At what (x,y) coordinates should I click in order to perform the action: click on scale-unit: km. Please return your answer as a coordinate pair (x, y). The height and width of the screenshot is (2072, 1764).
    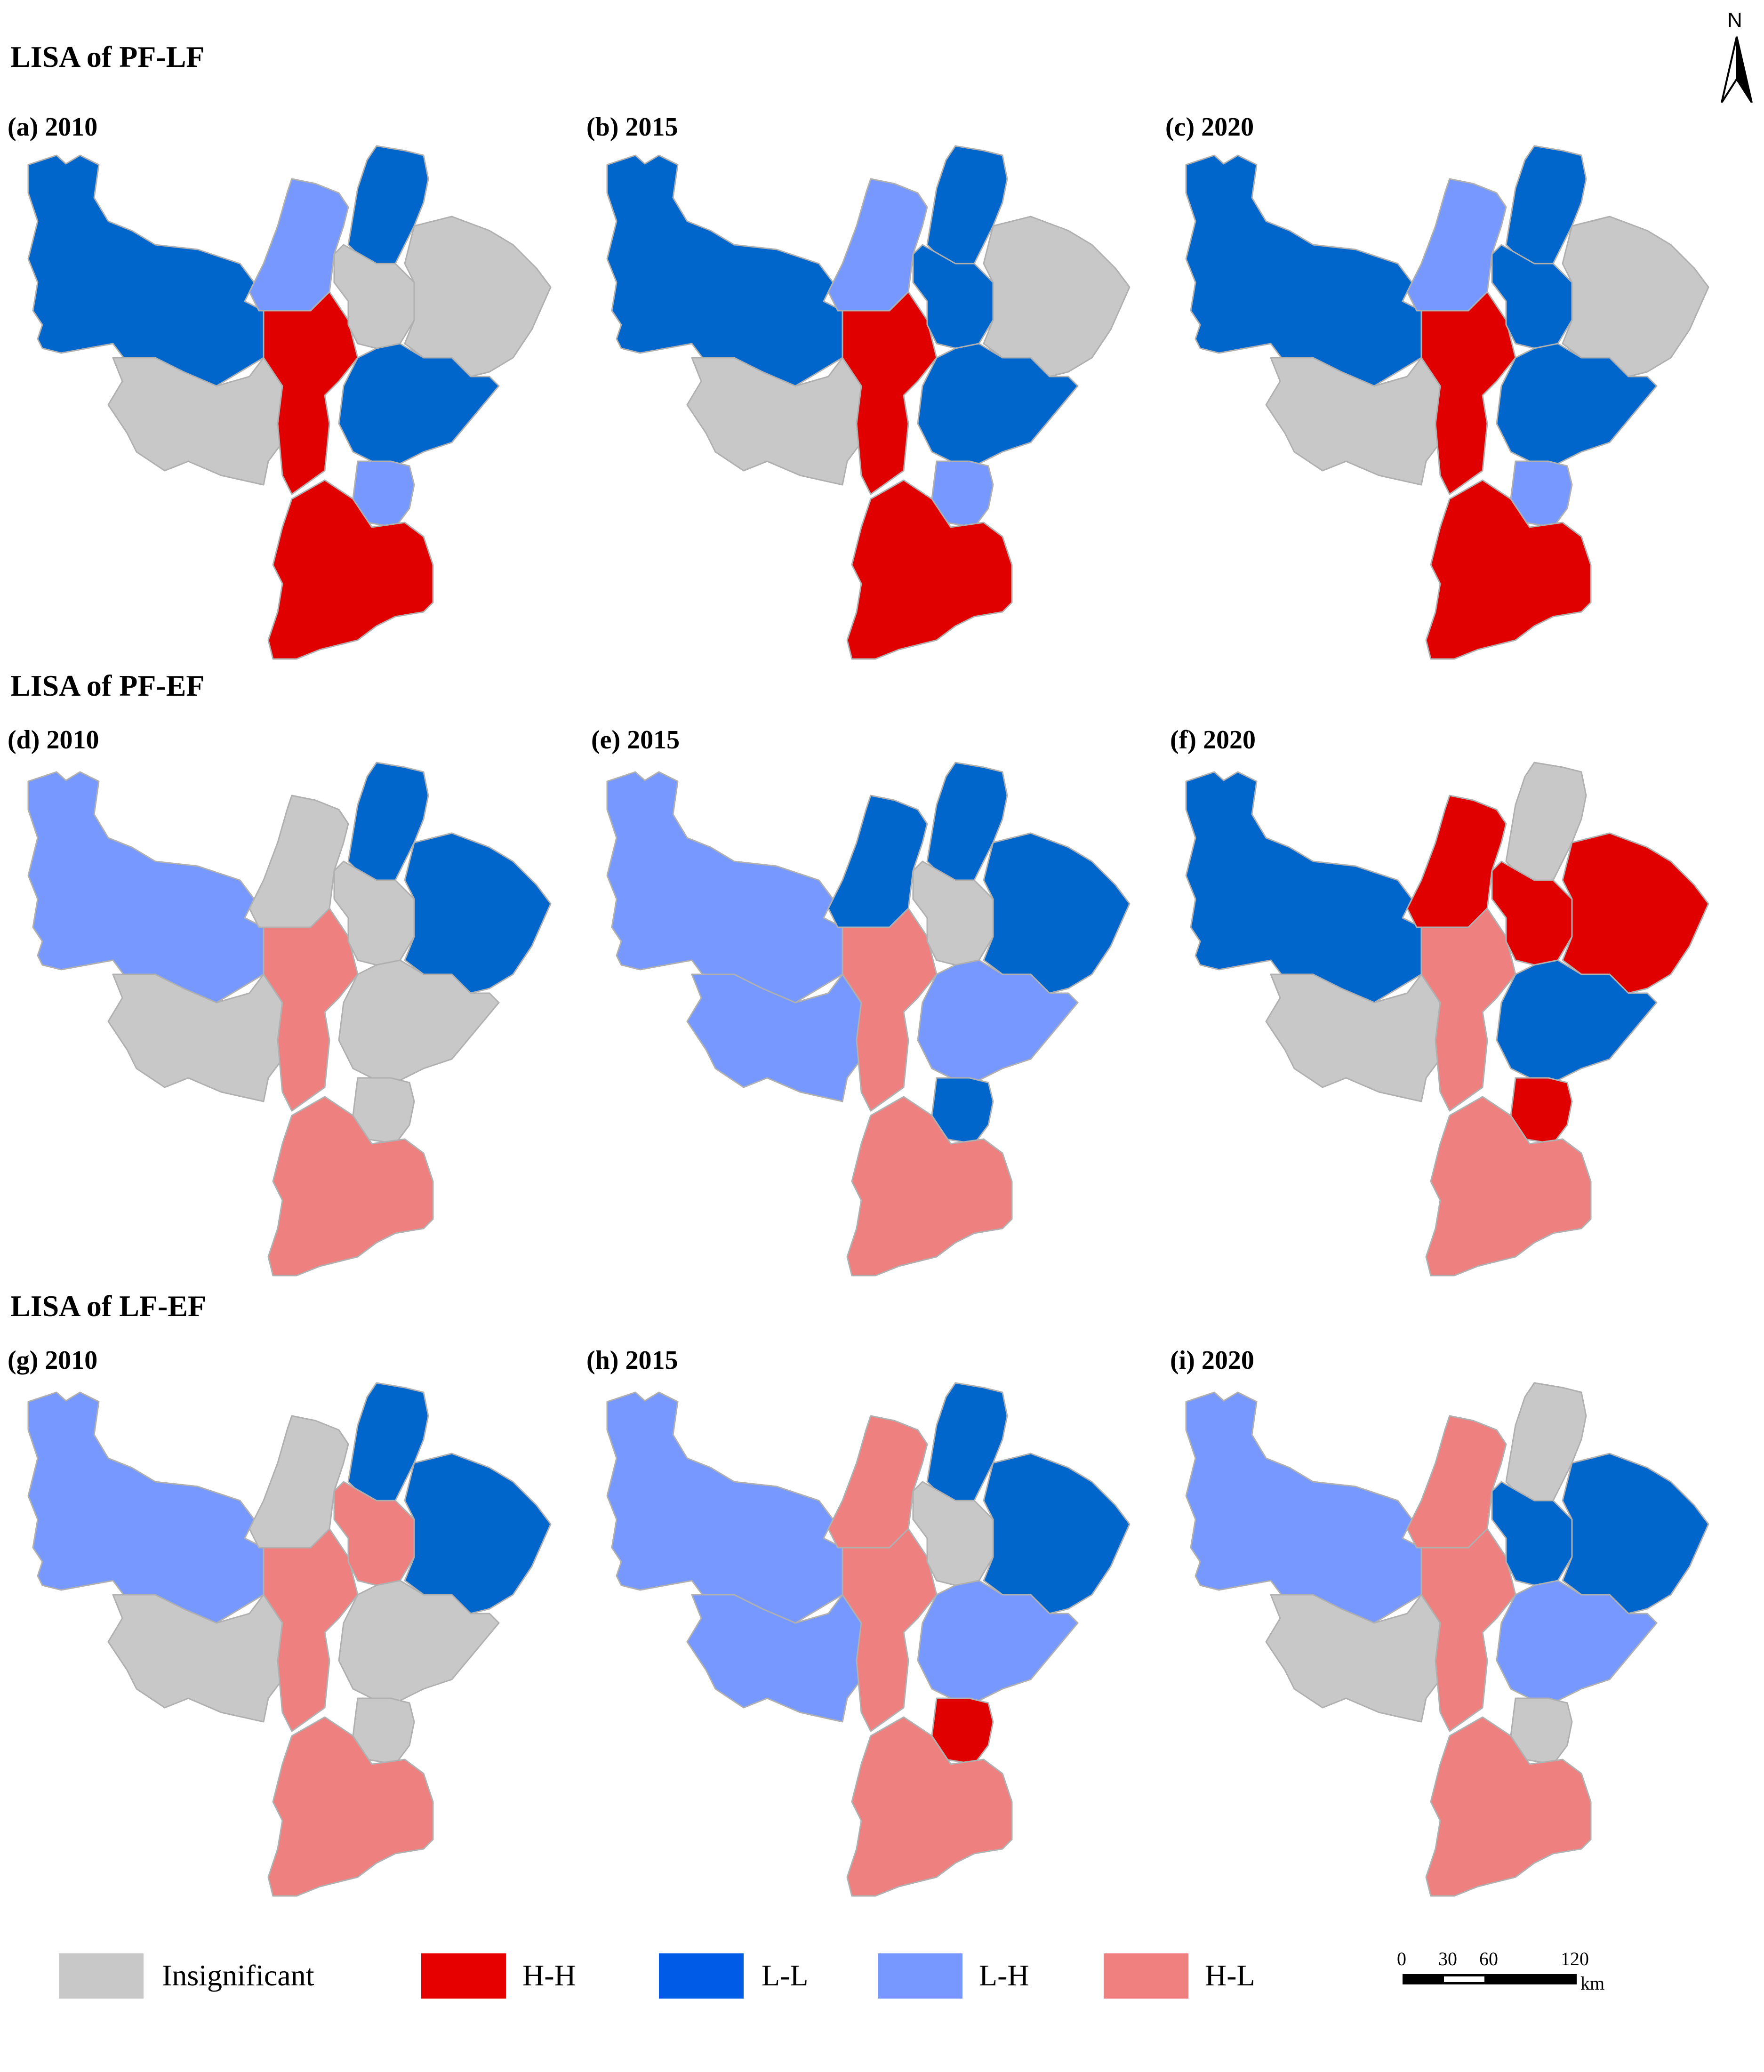
    Looking at the image, I should click on (1592, 1984).